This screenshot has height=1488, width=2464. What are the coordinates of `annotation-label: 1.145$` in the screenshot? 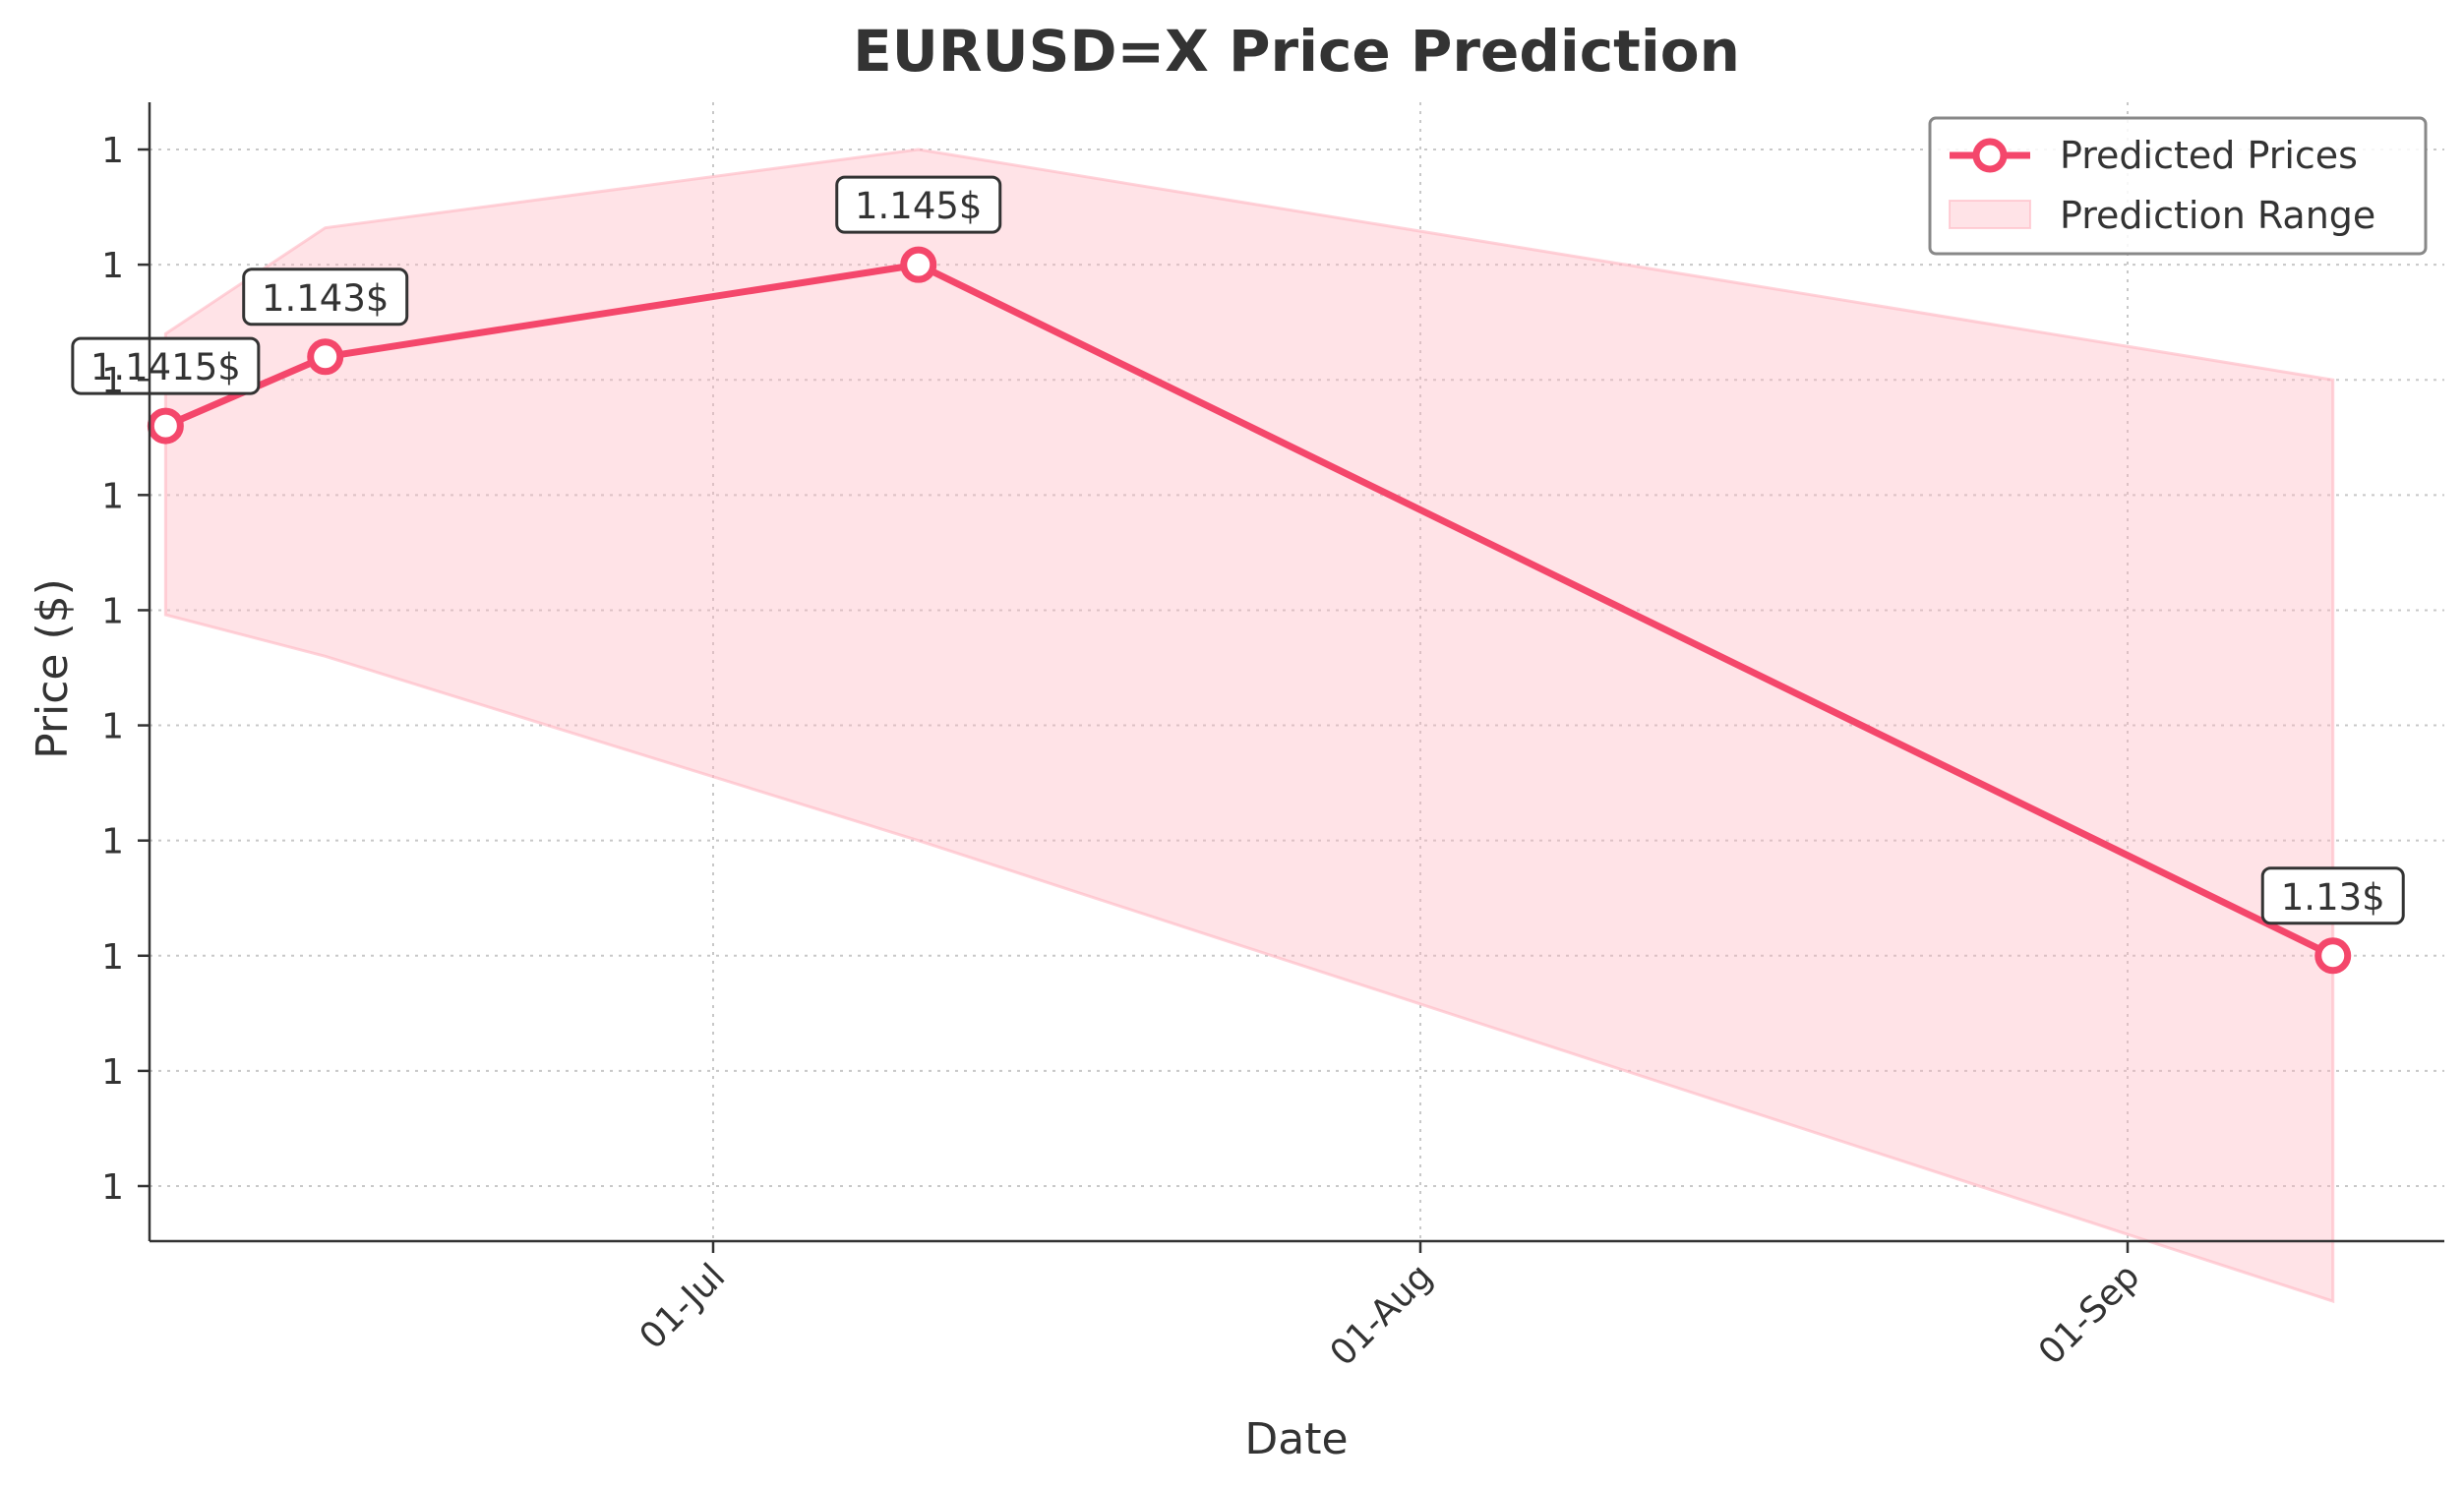 It's located at (919, 206).